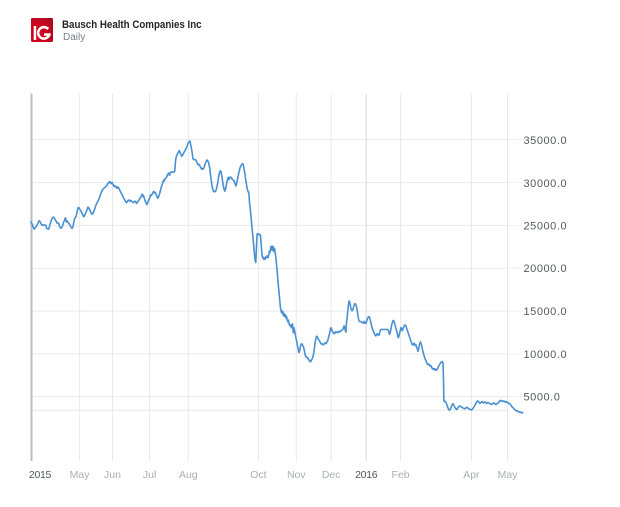  What do you see at coordinates (296, 475) in the screenshot?
I see `svg-text: Nov` at bounding box center [296, 475].